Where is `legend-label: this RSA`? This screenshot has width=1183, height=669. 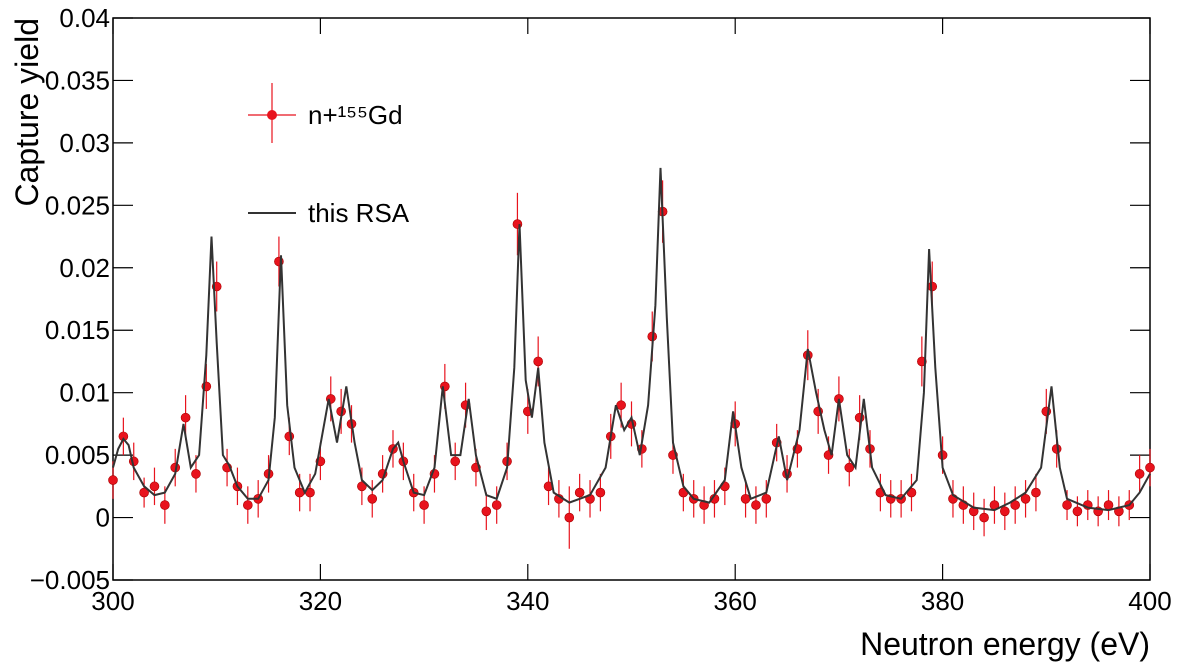 legend-label: this RSA is located at coordinates (359, 213).